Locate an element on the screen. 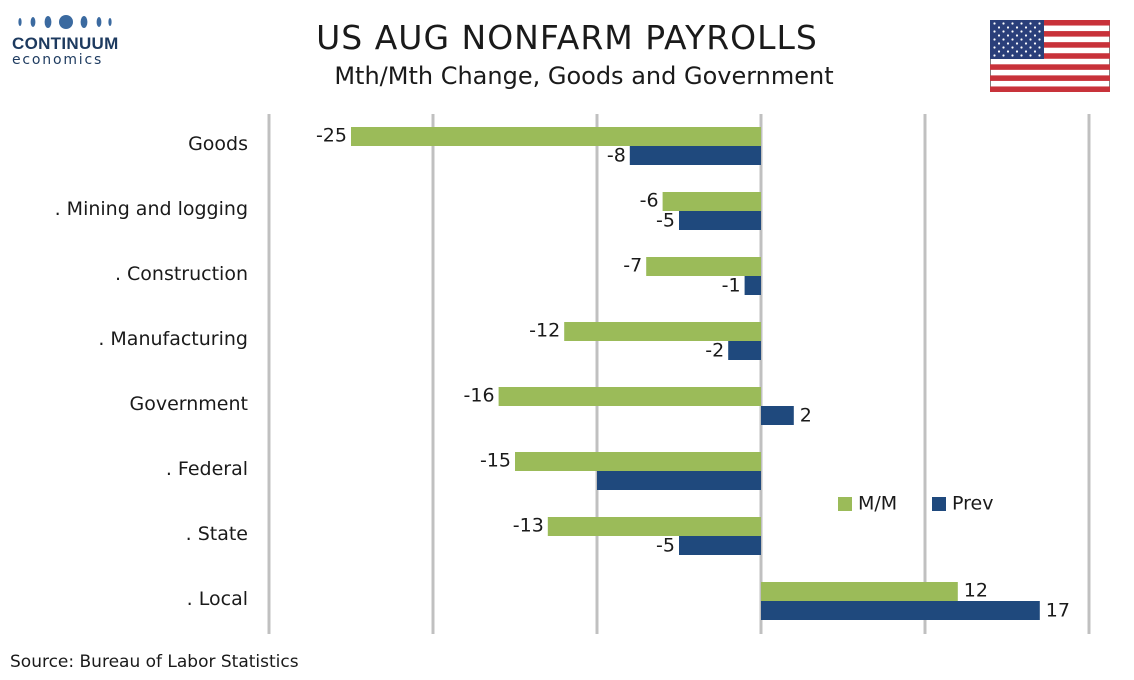 The height and width of the screenshot is (680, 1134). category-label: . Federal is located at coordinates (207, 469).